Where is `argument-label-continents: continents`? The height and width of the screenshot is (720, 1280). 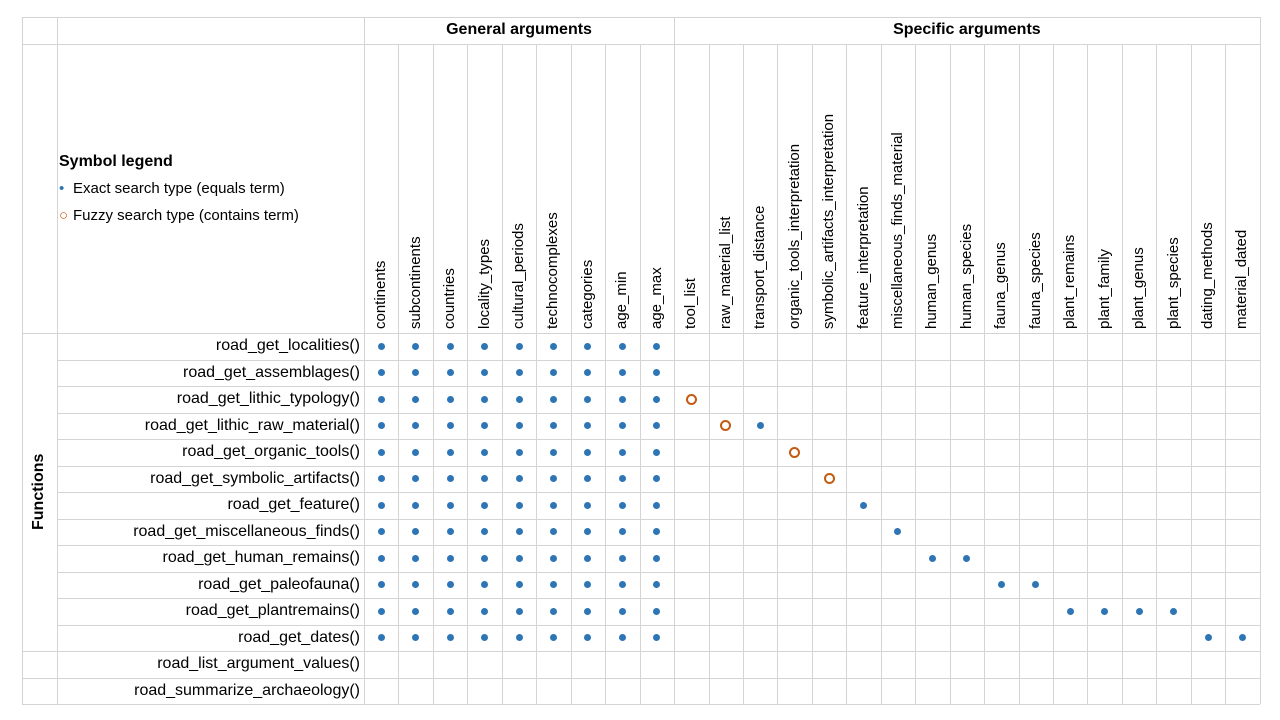 argument-label-continents: continents is located at coordinates (380, 294).